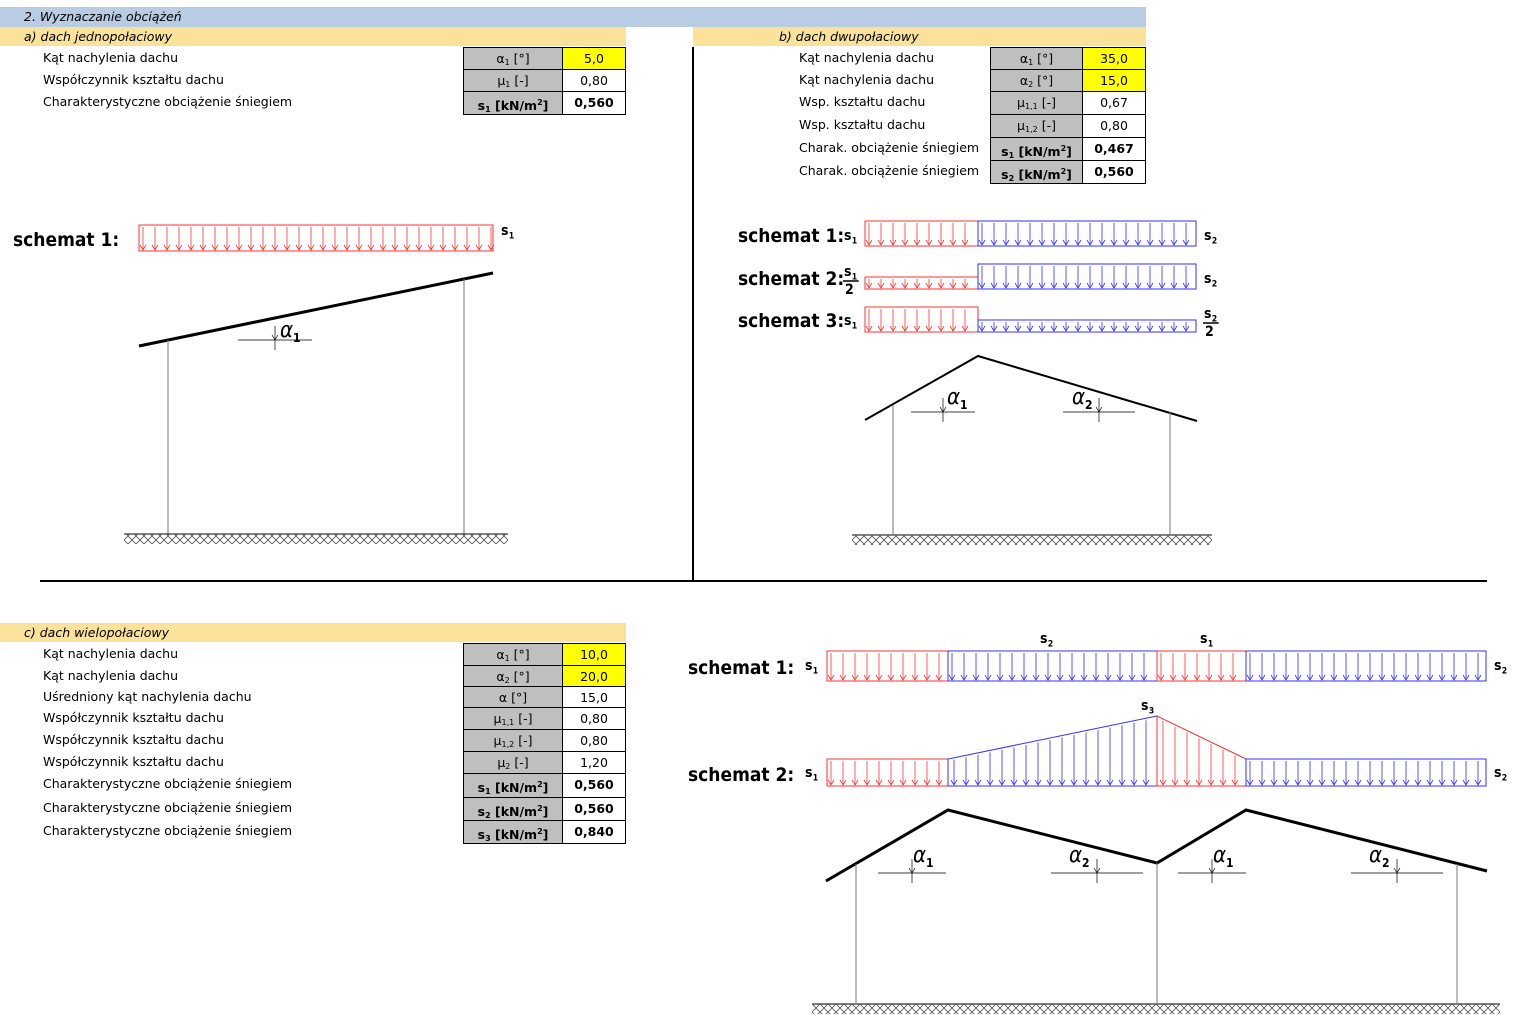  I want to click on section_c-symbol-4: μ1,2 [-], so click(513, 740).